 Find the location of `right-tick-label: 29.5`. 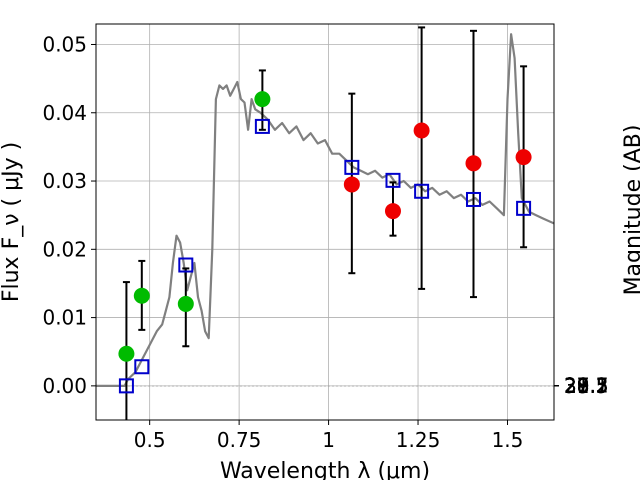

right-tick-label: 29.5 is located at coordinates (586, 386).